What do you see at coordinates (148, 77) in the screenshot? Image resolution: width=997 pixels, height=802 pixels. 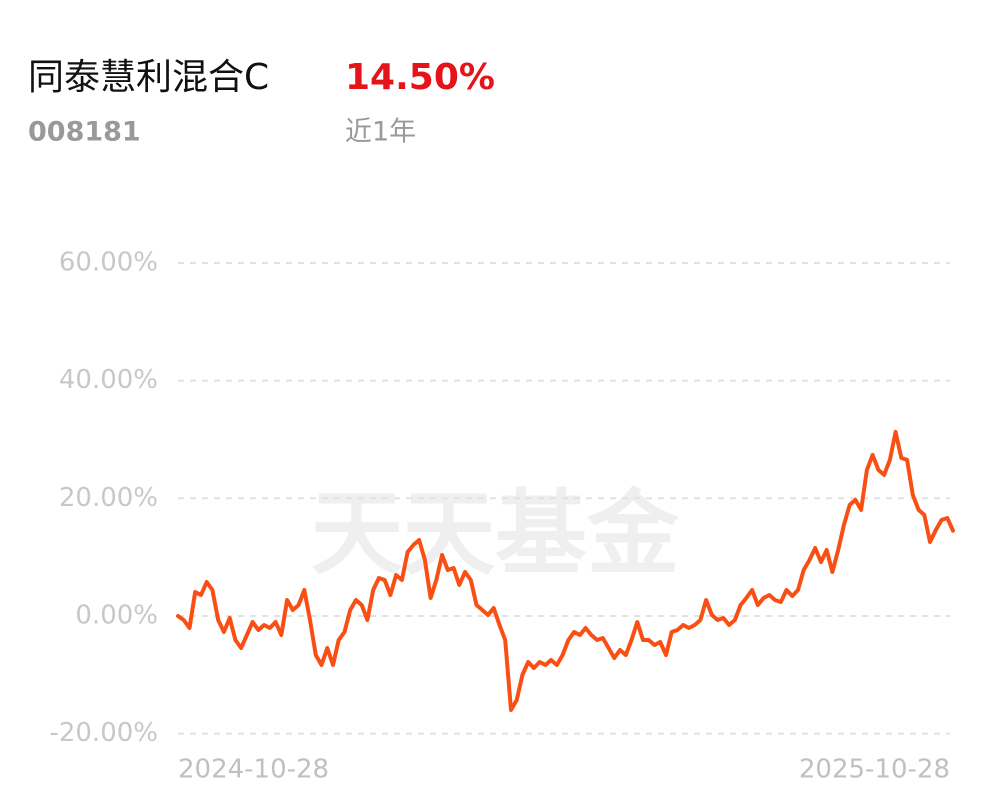 I see `fund-title: 同泰慧利混合C` at bounding box center [148, 77].